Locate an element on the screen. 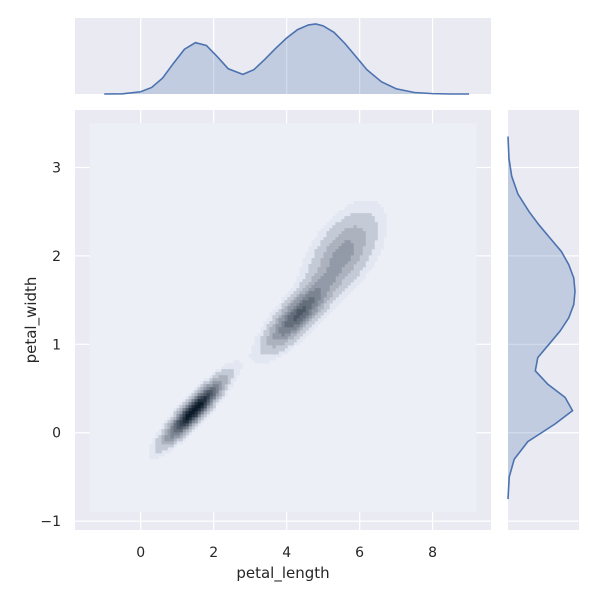 The height and width of the screenshot is (600, 600). top-marginal-panel is located at coordinates (283, 56).